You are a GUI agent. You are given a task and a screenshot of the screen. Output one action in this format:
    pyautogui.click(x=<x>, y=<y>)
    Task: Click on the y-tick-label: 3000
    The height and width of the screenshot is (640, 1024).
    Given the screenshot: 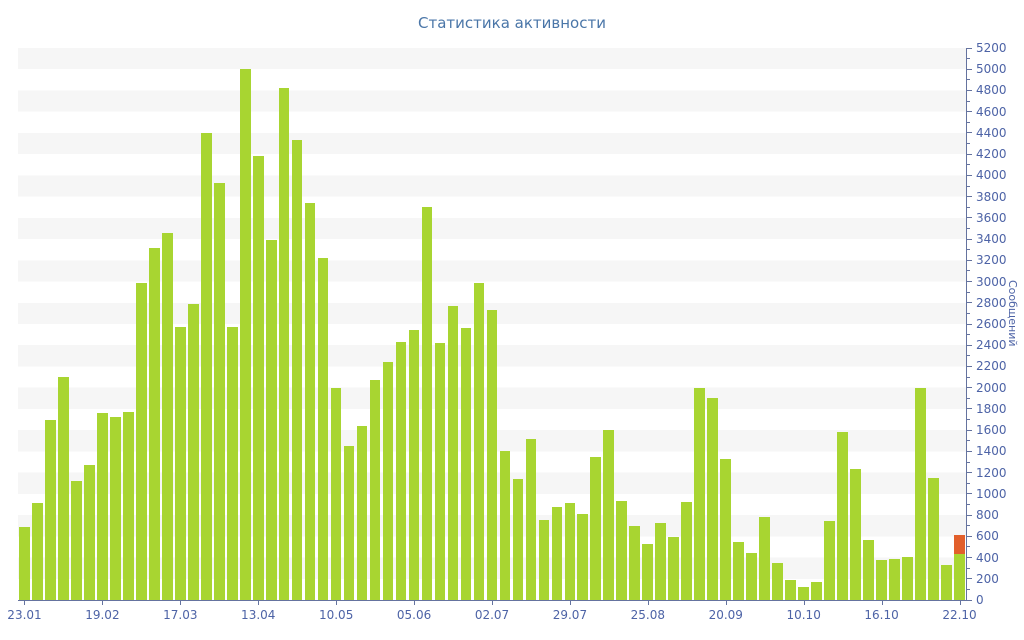 What is the action you would take?
    pyautogui.click(x=991, y=281)
    